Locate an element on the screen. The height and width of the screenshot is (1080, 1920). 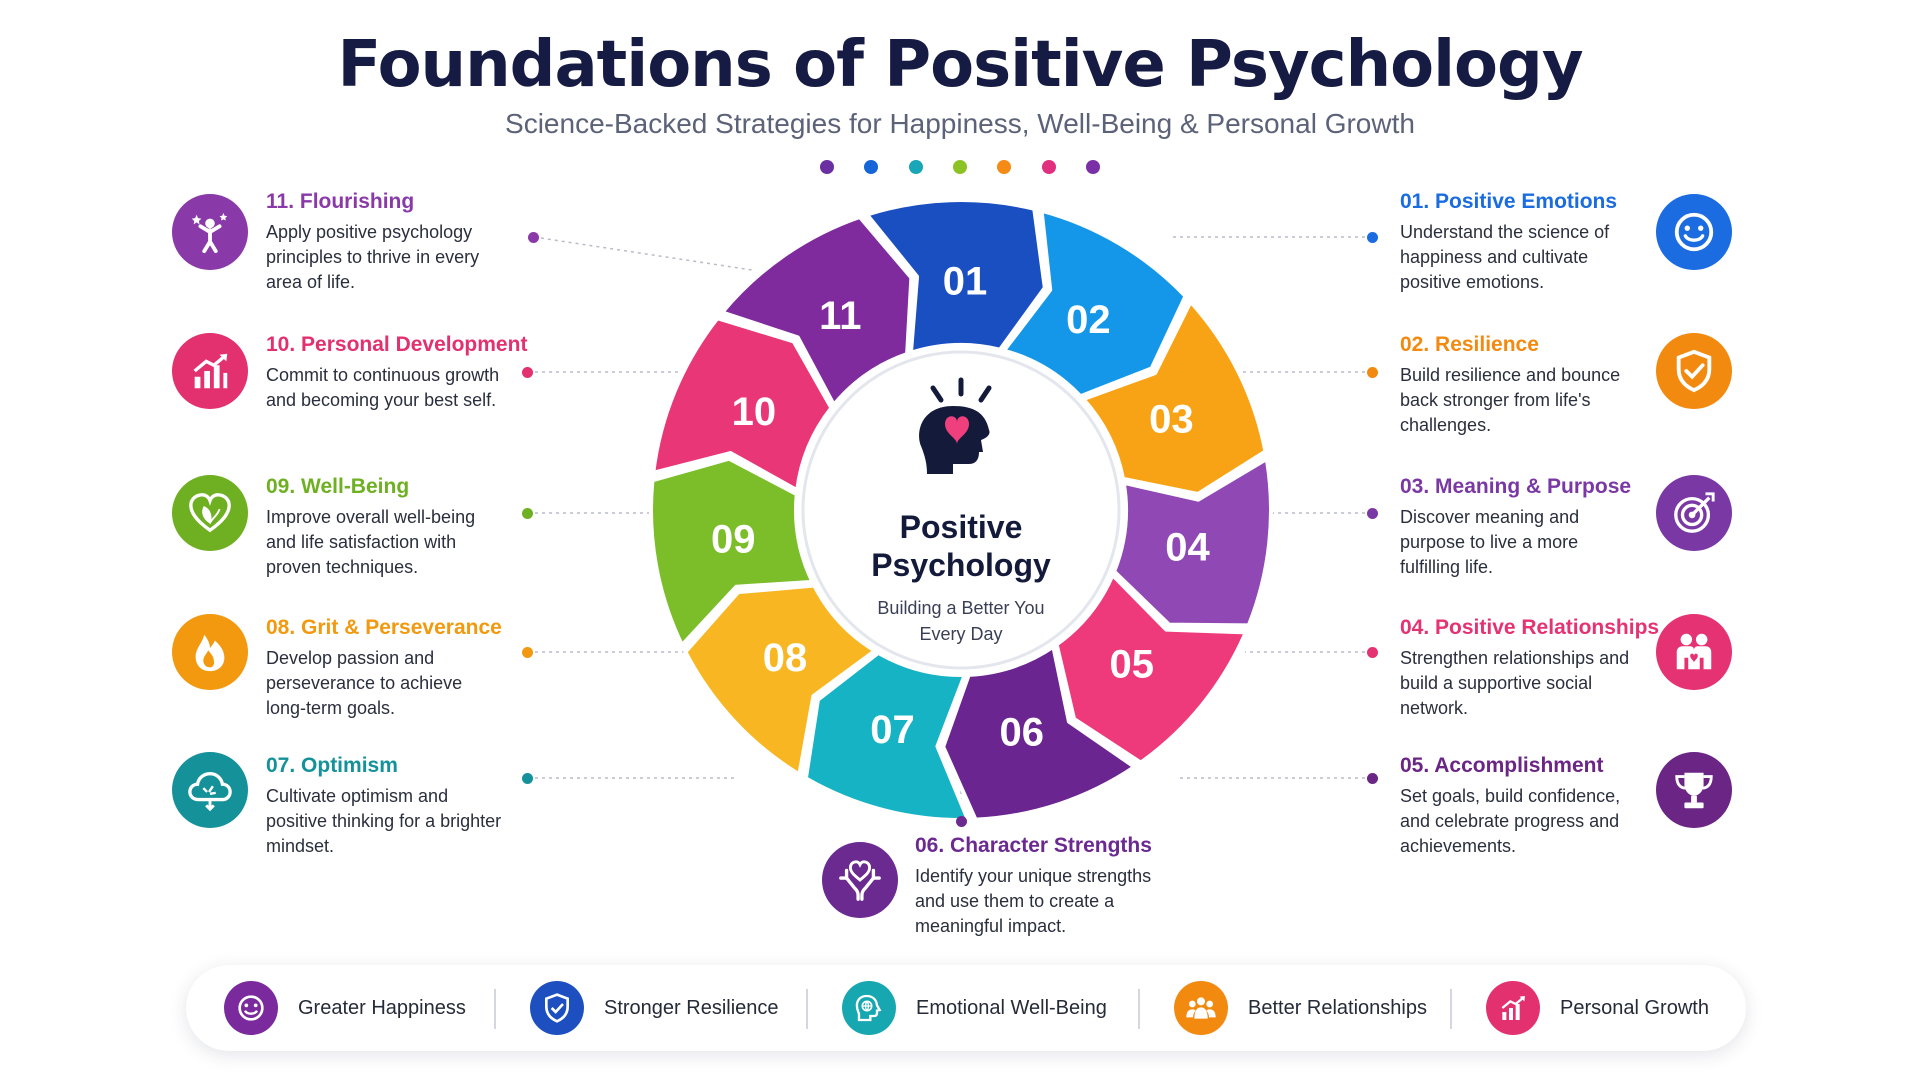
wheel-segment-number: 03 is located at coordinates (1171, 419).